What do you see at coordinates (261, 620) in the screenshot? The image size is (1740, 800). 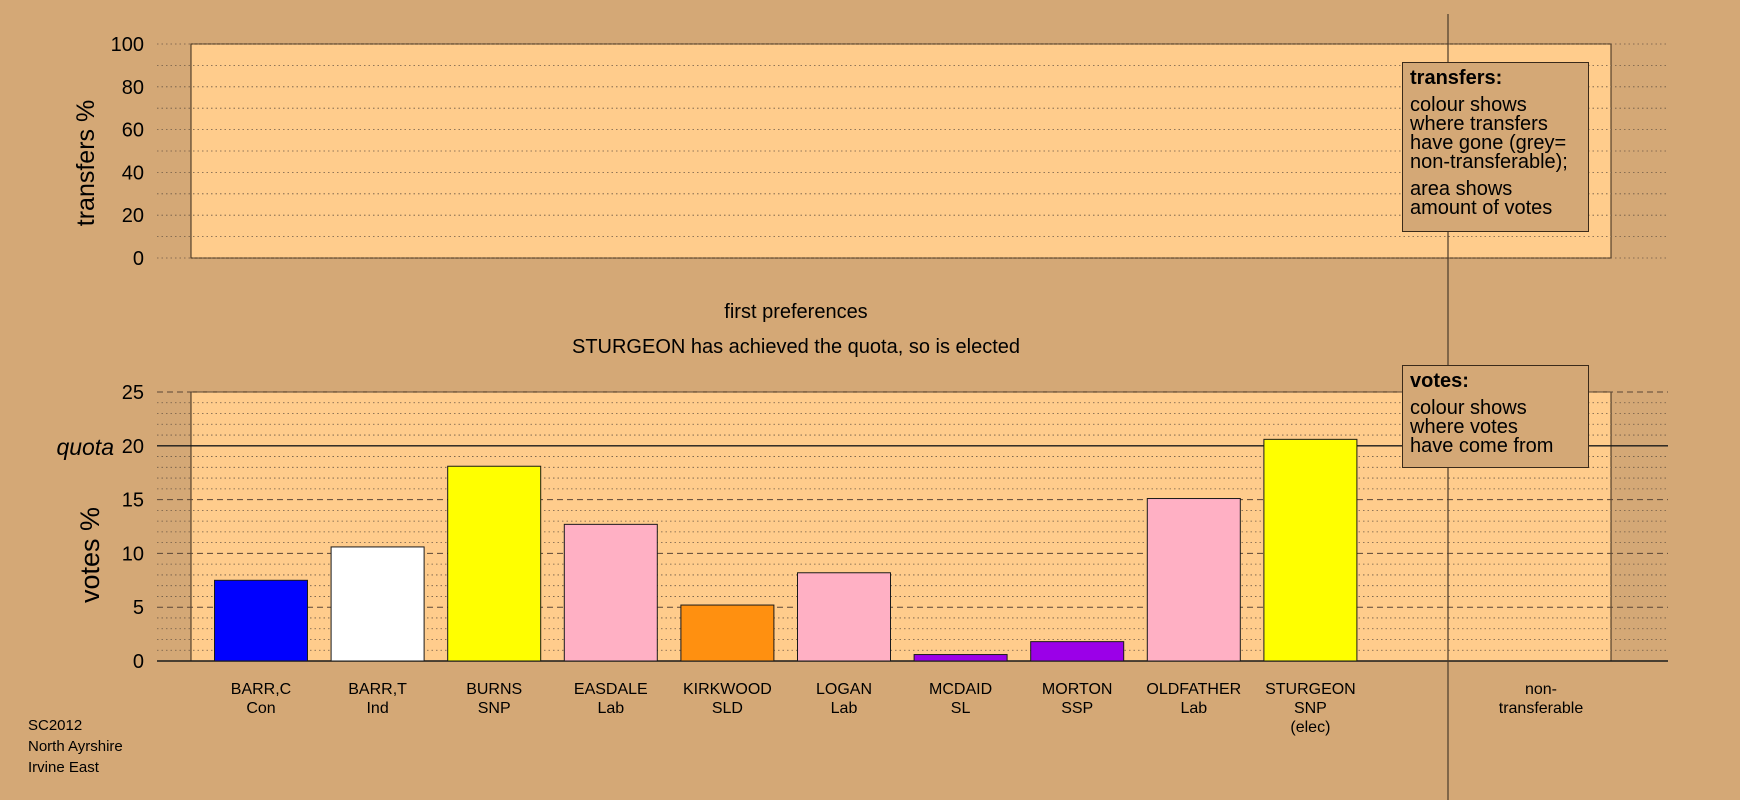 I see `bar-barr-c` at bounding box center [261, 620].